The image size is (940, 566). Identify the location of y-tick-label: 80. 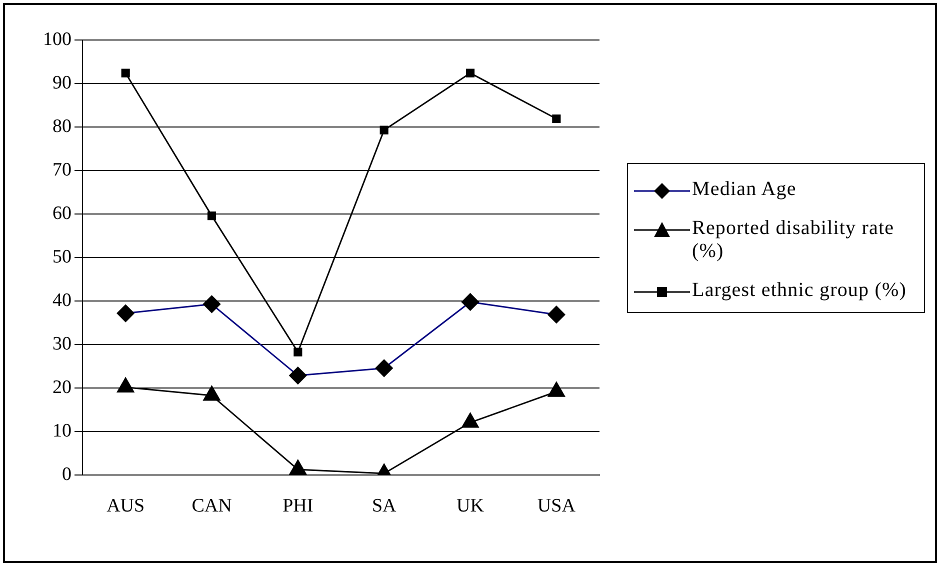
(62, 127).